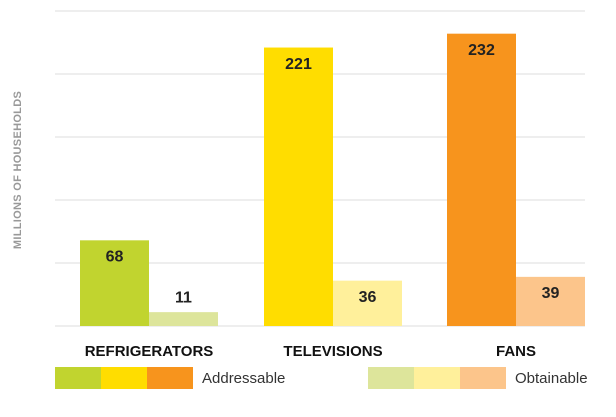 This screenshot has width=616, height=417. I want to click on legend-label: Obtainable, so click(551, 378).